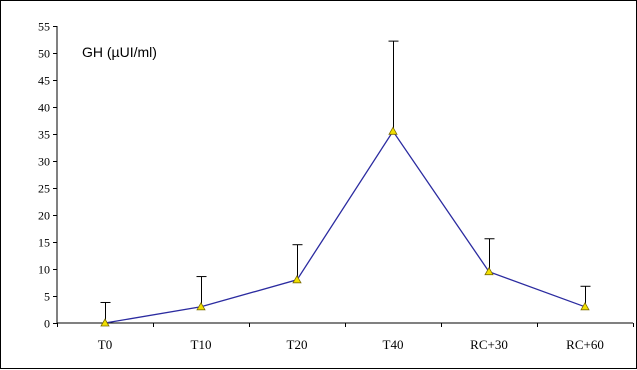 This screenshot has width=637, height=370. I want to click on y-tick-label: 20, so click(44, 216).